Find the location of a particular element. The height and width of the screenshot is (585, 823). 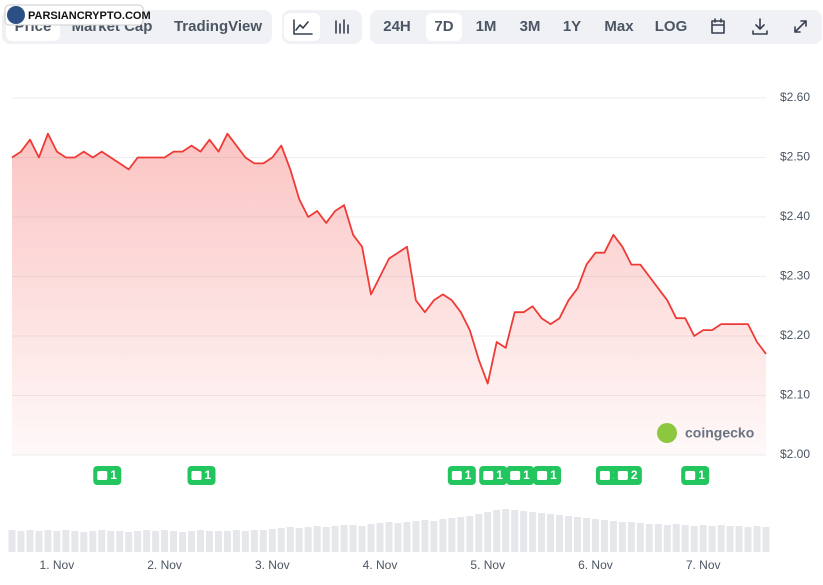

range: Max is located at coordinates (619, 26).